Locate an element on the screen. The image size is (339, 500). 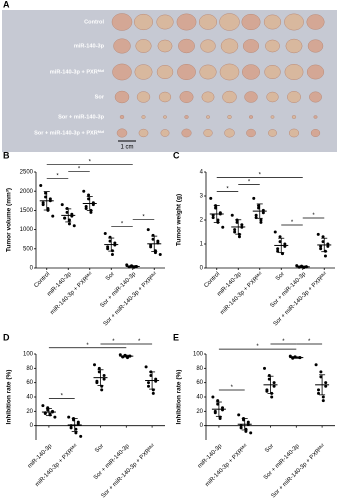
x-tick-label: miR-140-3p + PXRᴹᵘᵗ is located at coordinates (242, 293).